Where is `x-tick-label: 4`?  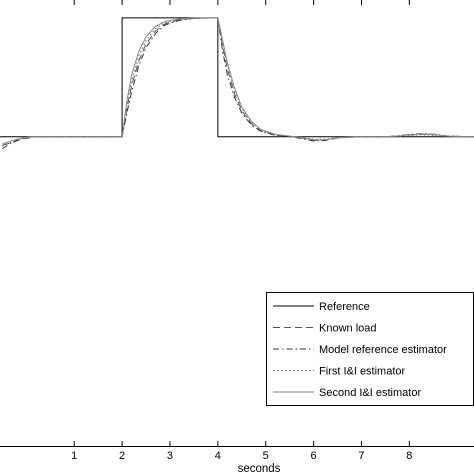 x-tick-label: 4 is located at coordinates (218, 456).